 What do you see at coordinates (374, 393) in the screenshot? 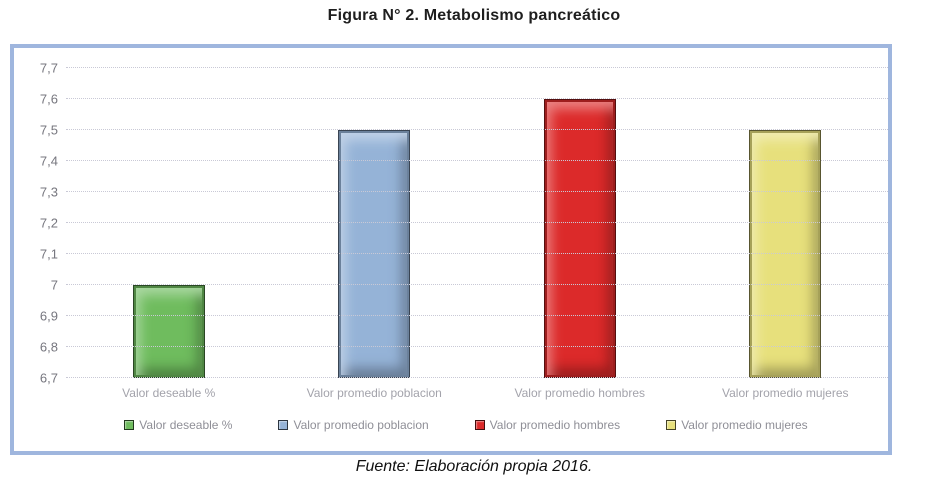
I see `category-label: Valor promedio poblacion` at bounding box center [374, 393].